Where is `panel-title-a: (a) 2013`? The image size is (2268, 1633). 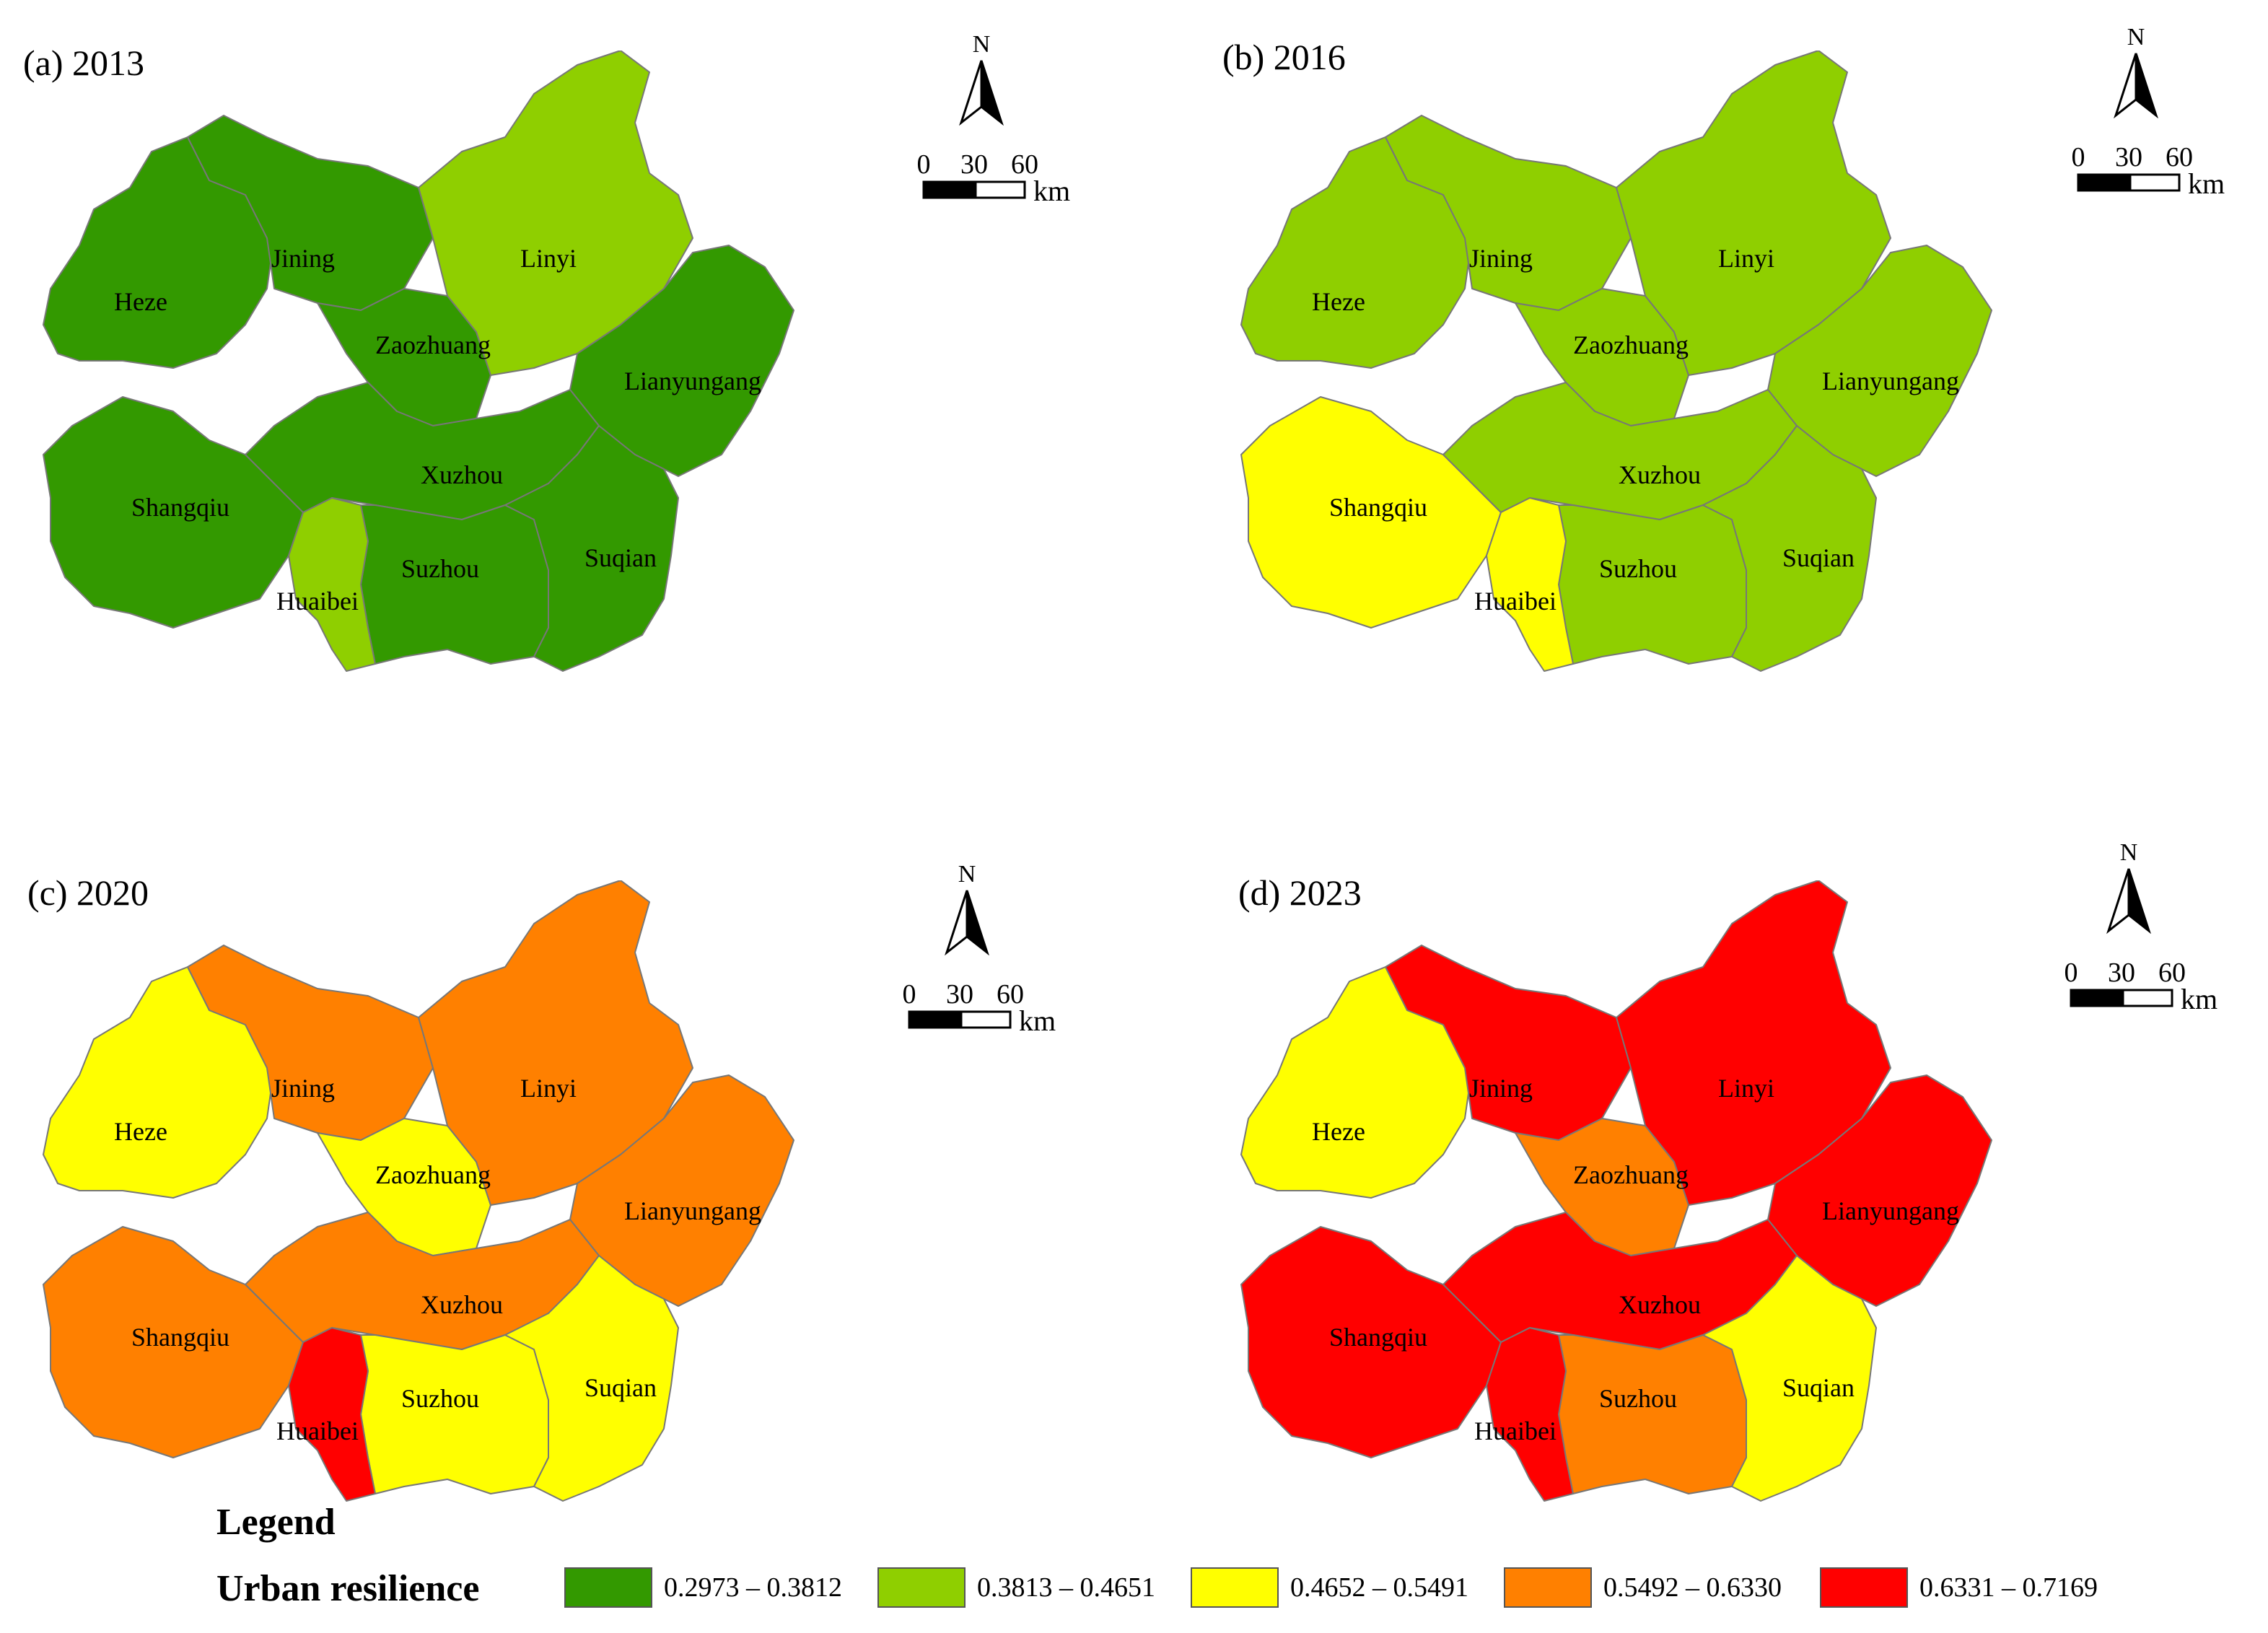 panel-title-a: (a) 2013 is located at coordinates (83, 63).